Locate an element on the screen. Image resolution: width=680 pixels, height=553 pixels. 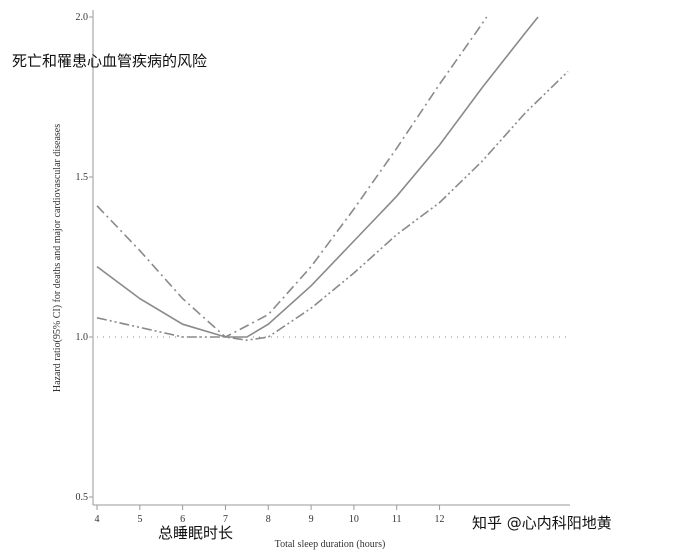
y-tick-label: 2.0 is located at coordinates (82, 17).